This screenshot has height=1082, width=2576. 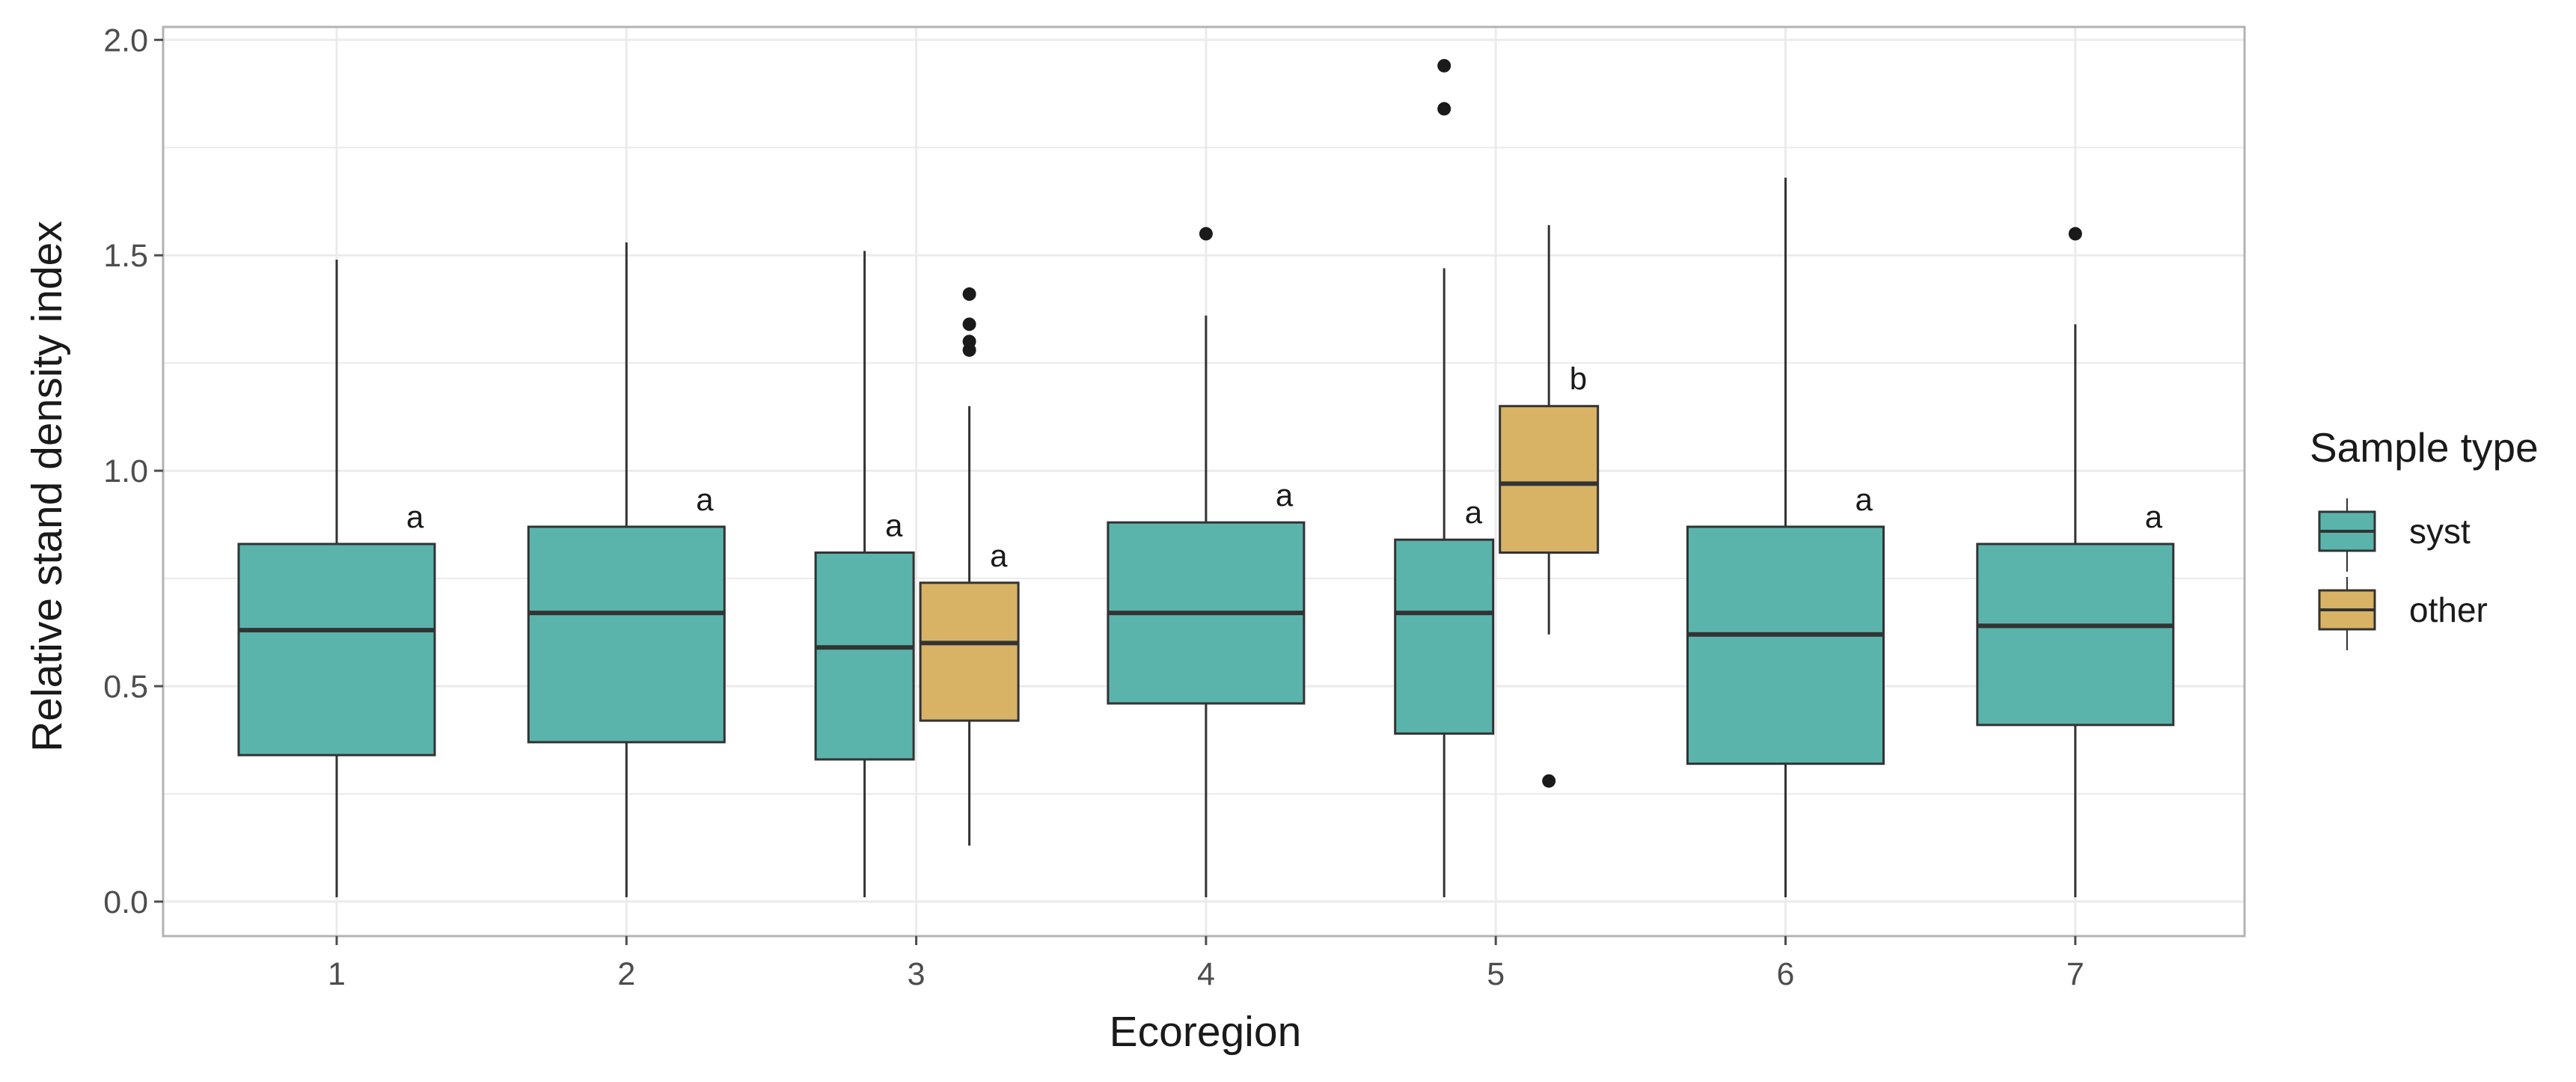 What do you see at coordinates (2403, 613) in the screenshot?
I see `legend-item-other: other` at bounding box center [2403, 613].